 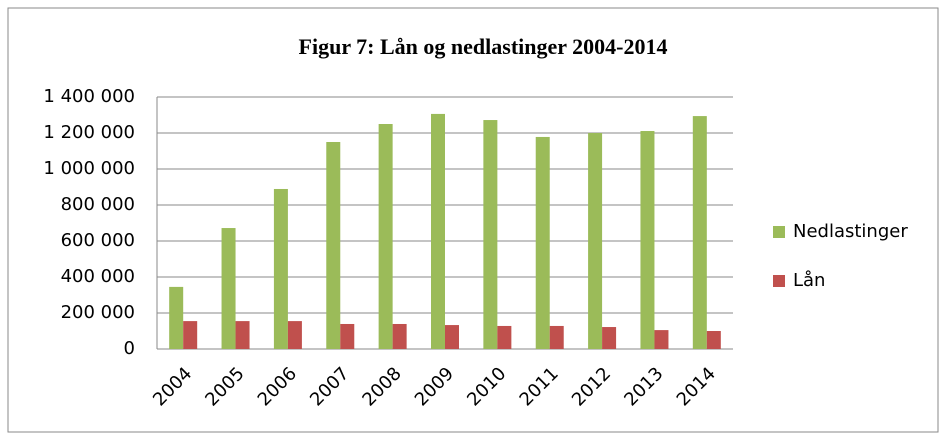 I want to click on legend-label: Nedlastinger, so click(x=850, y=231).